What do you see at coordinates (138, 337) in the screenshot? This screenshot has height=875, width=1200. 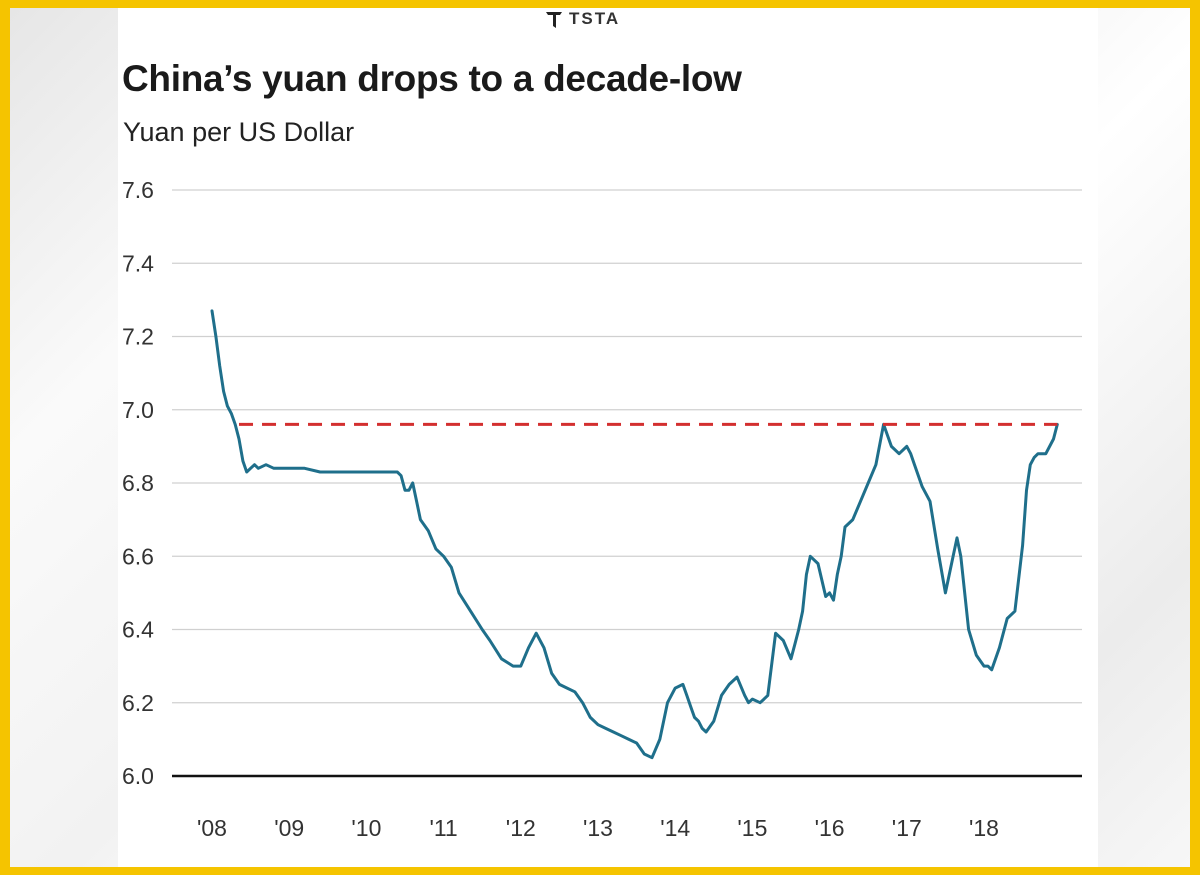 I see `y-tick-label: 7.2` at bounding box center [138, 337].